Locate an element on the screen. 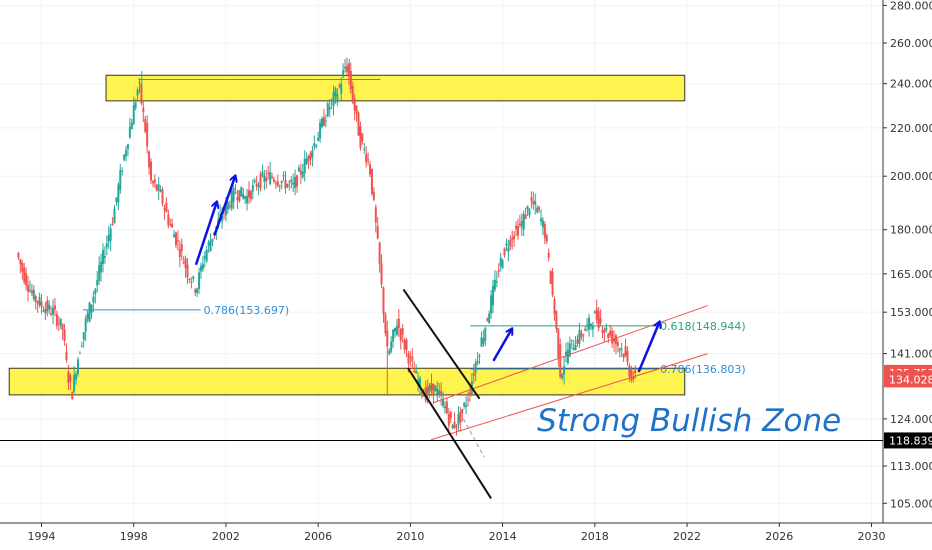 This screenshot has width=932, height=550. y-tick-label: 240.000 is located at coordinates (911, 84).